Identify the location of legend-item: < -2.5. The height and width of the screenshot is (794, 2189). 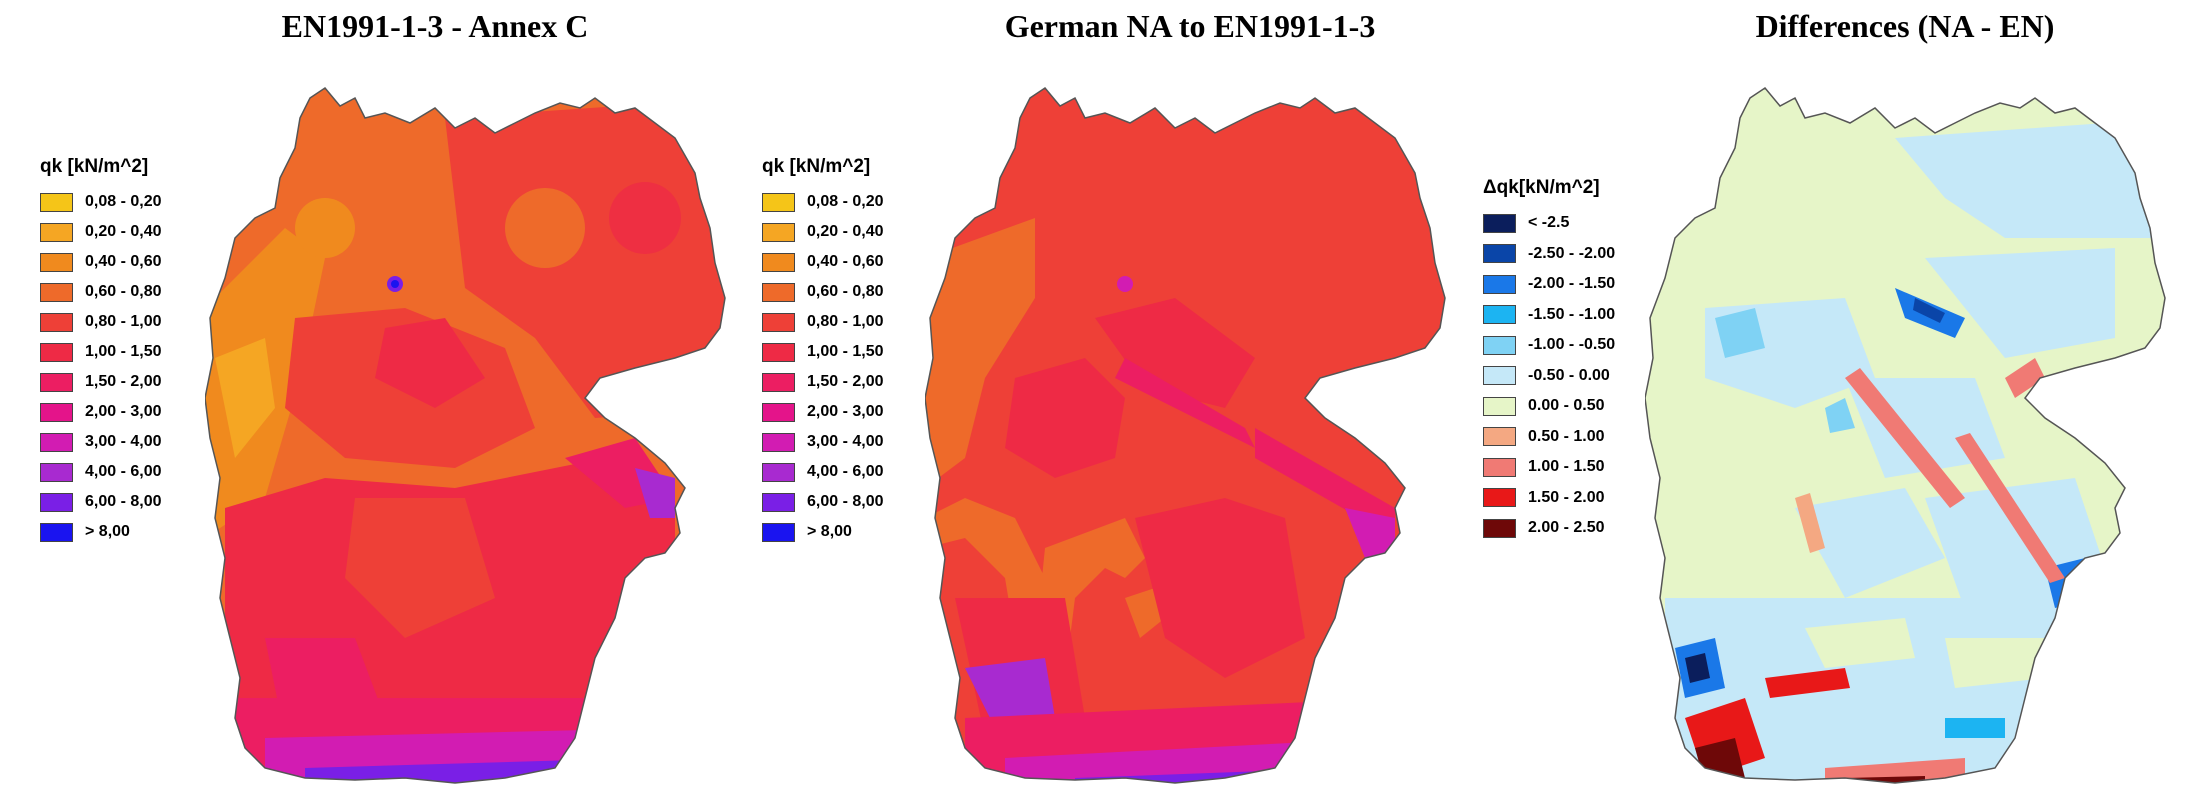
(1549, 223).